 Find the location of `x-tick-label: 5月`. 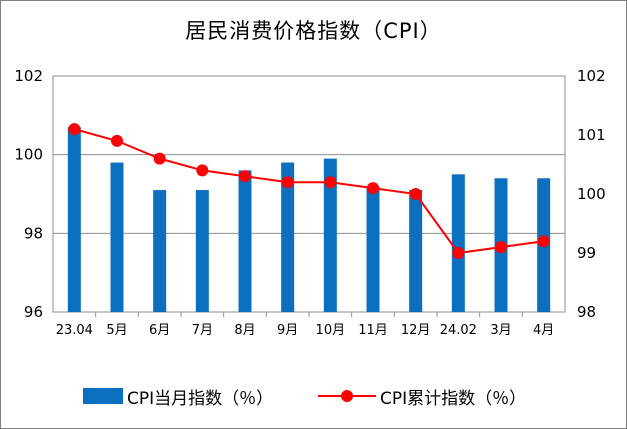

x-tick-label: 5月 is located at coordinates (116, 330).